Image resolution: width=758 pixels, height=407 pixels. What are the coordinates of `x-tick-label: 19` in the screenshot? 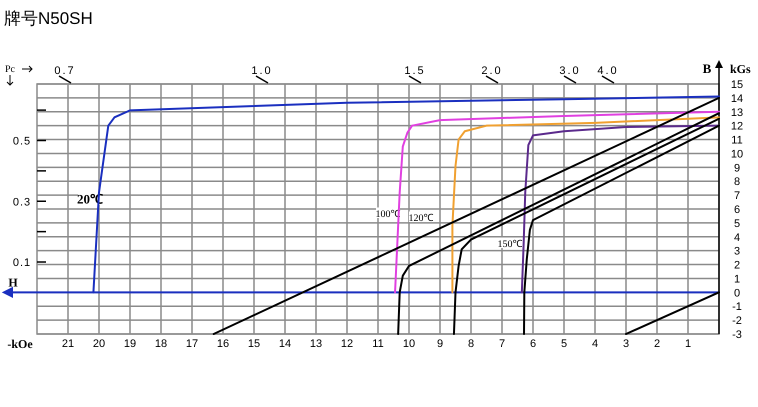 It's located at (130, 344).